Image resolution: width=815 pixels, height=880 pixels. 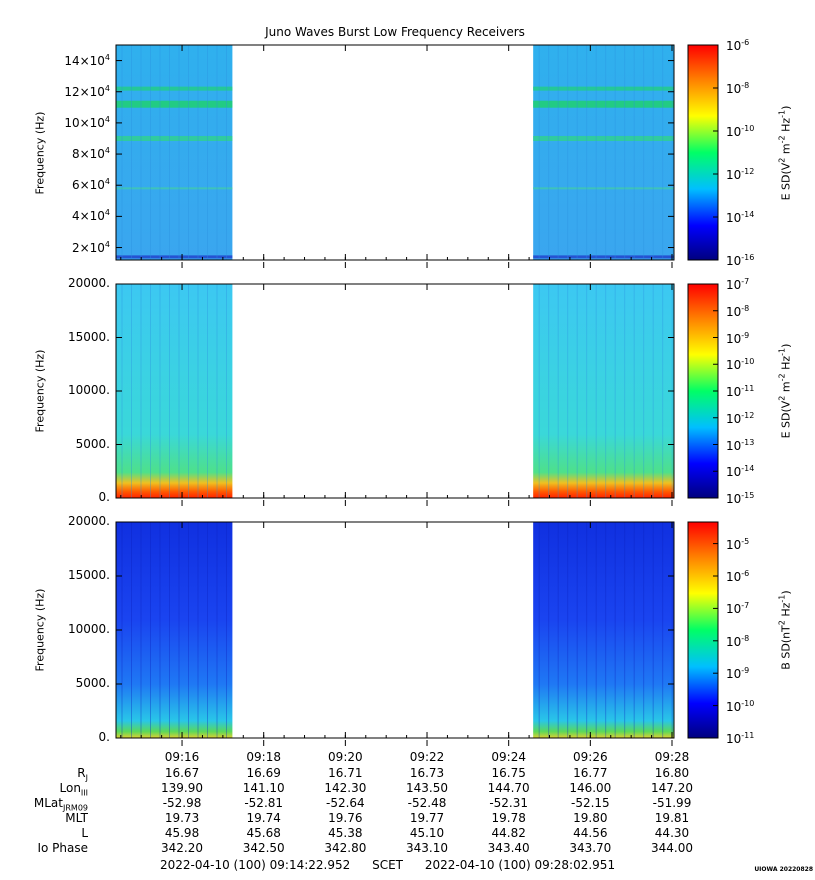 What do you see at coordinates (672, 773) in the screenshot?
I see `ephemeris-value: 16.80` at bounding box center [672, 773].